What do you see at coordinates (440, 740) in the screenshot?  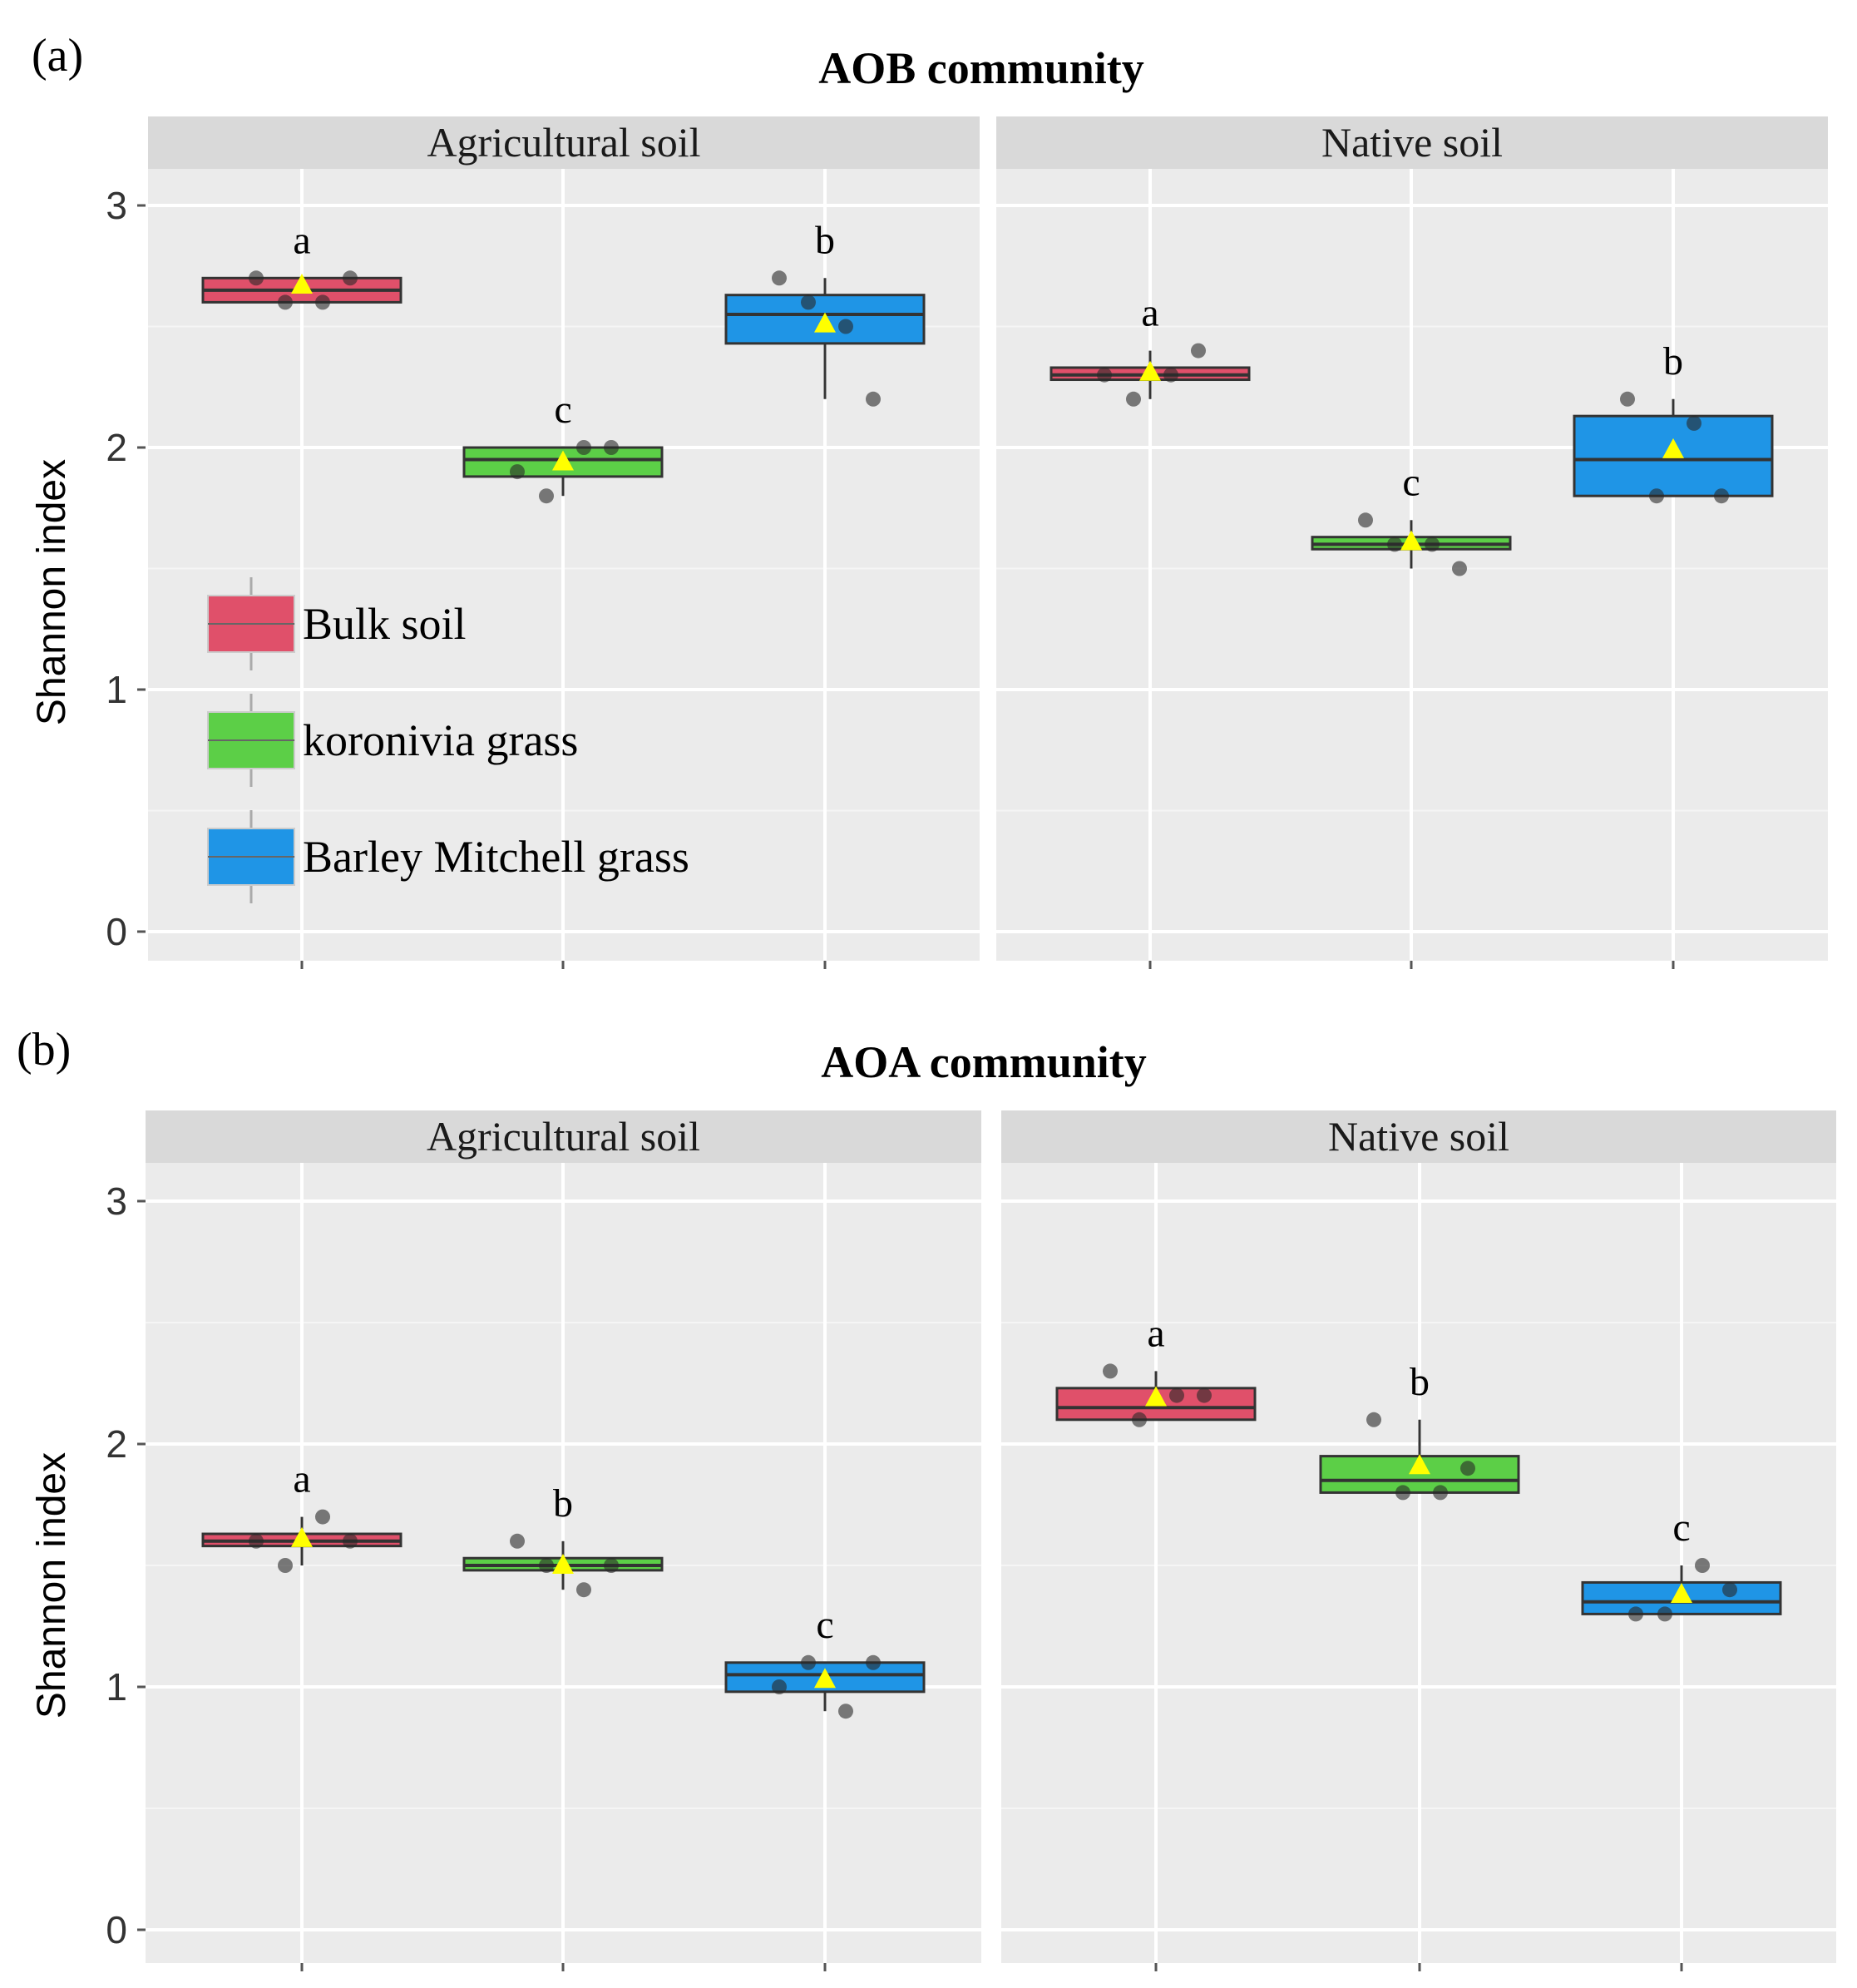 I see `legend-label: koronivia grass` at bounding box center [440, 740].